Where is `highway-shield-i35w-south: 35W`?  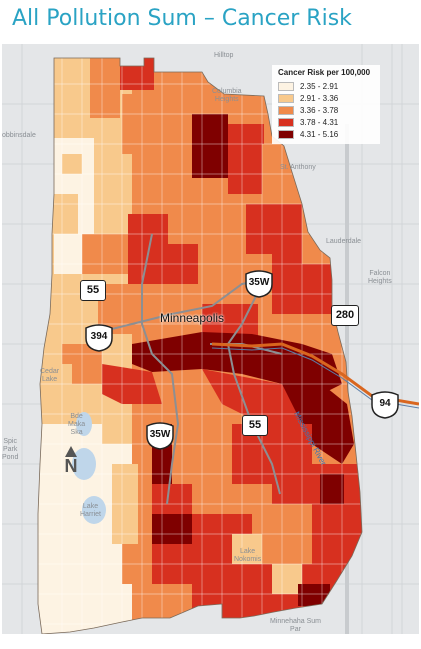
highway-shield-i35w-south: 35W is located at coordinates (160, 435).